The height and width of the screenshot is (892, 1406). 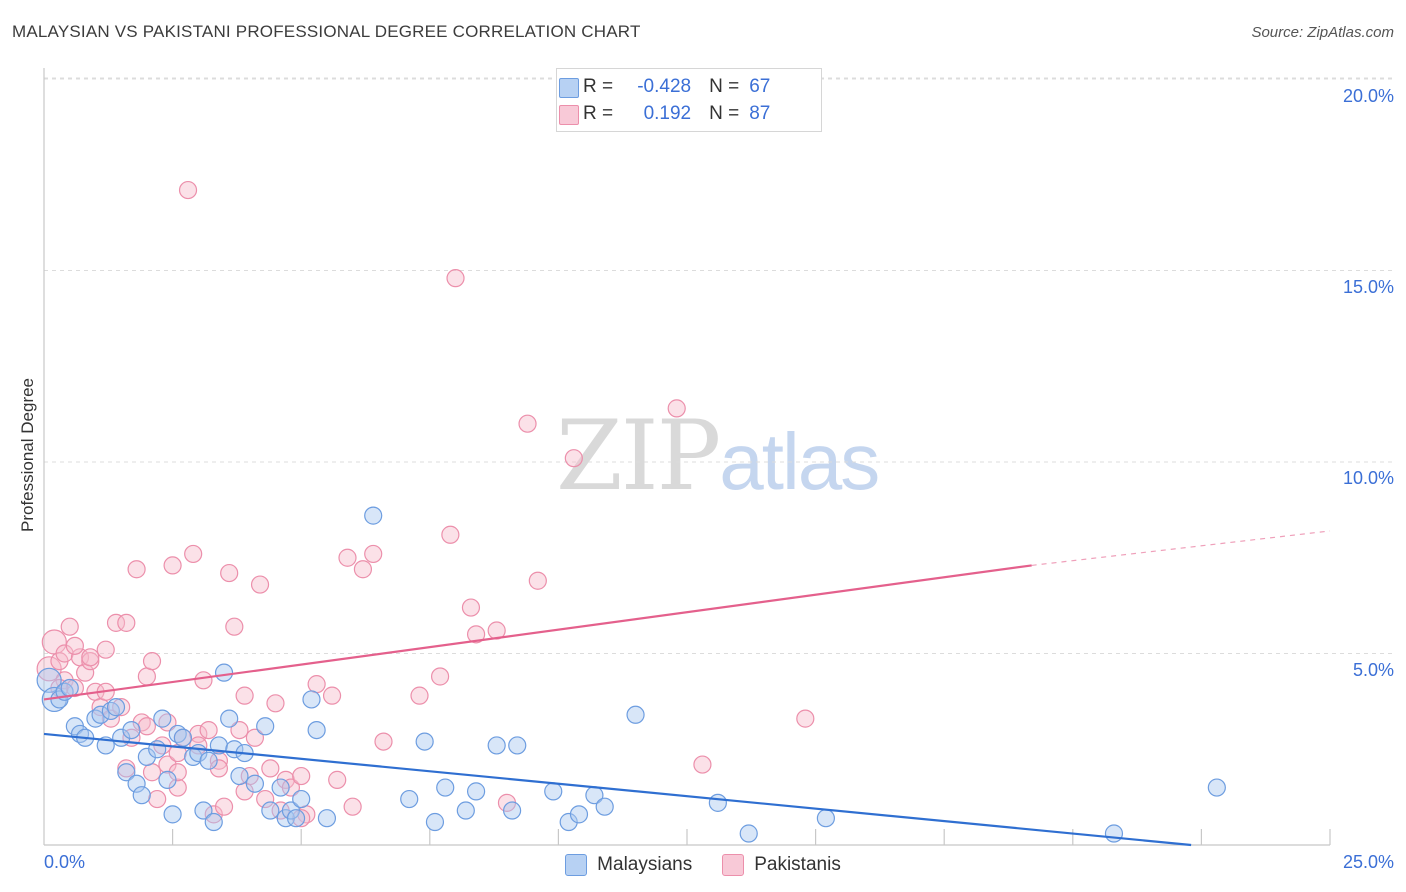 I want to click on legend-item-pakistanis: Pakistanis, so click(x=781, y=865).